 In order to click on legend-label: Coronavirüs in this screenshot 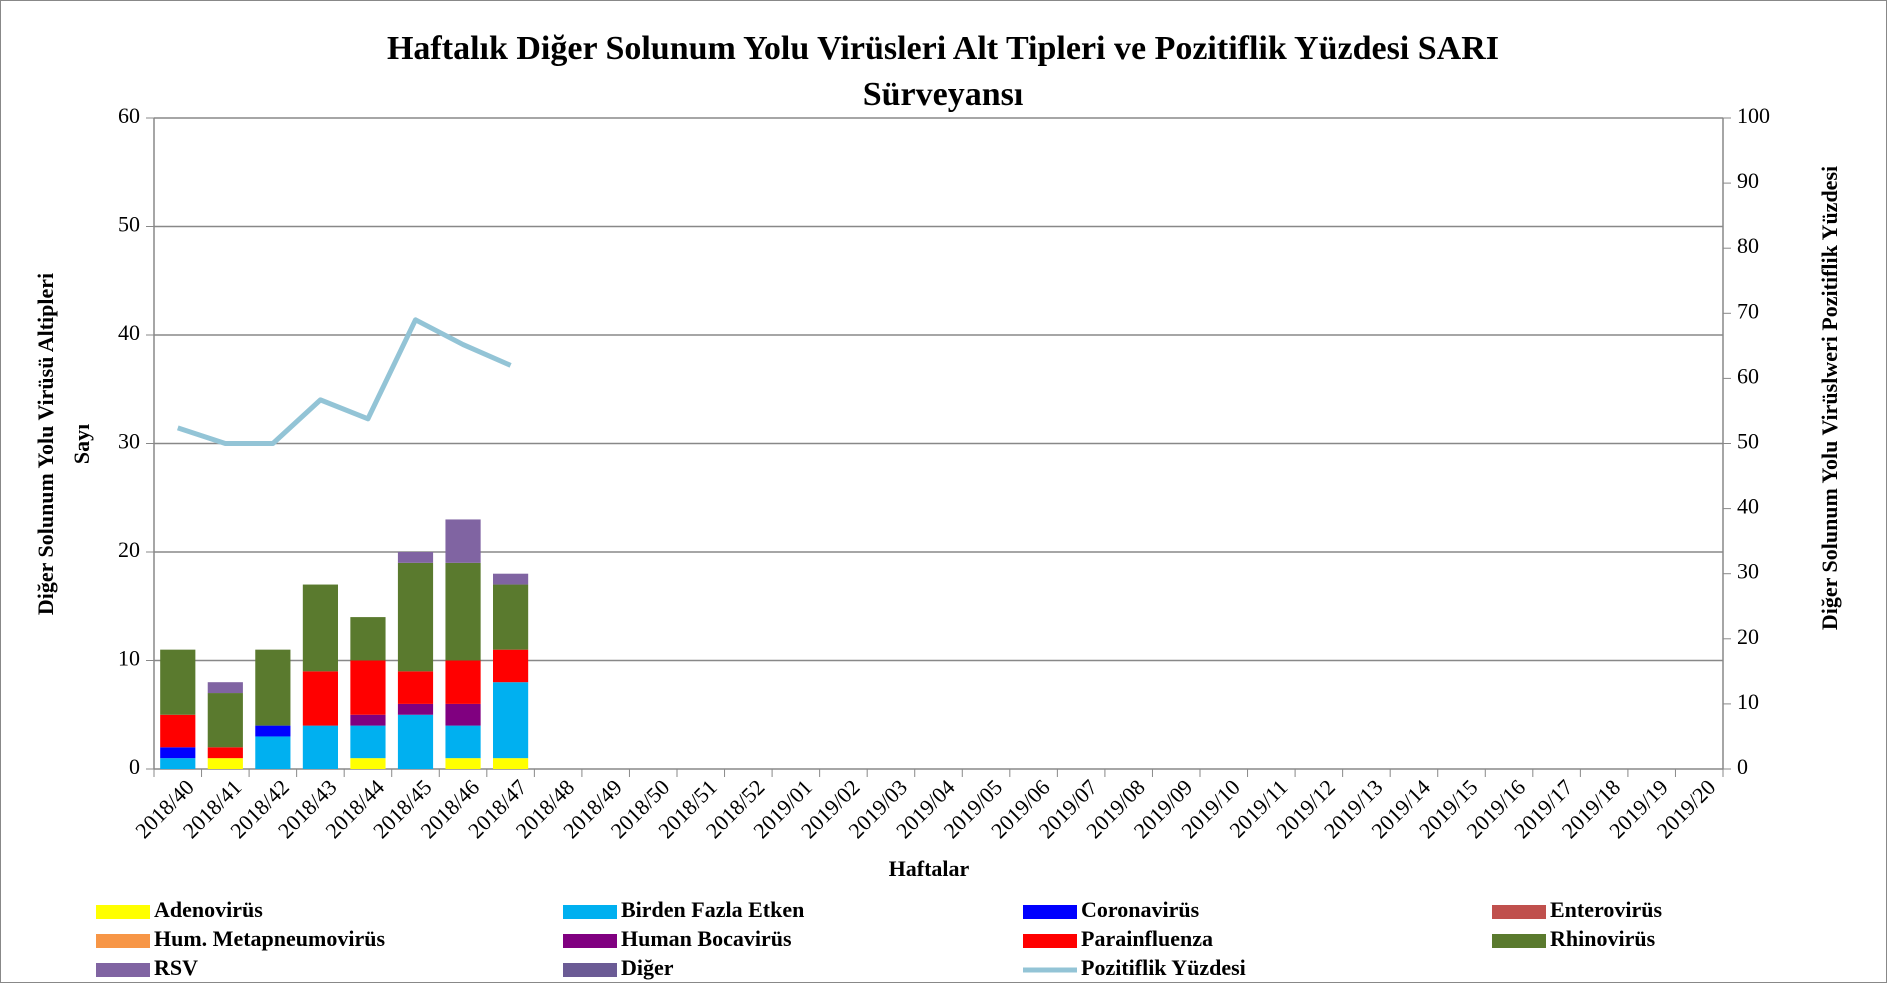, I will do `click(1140, 909)`.